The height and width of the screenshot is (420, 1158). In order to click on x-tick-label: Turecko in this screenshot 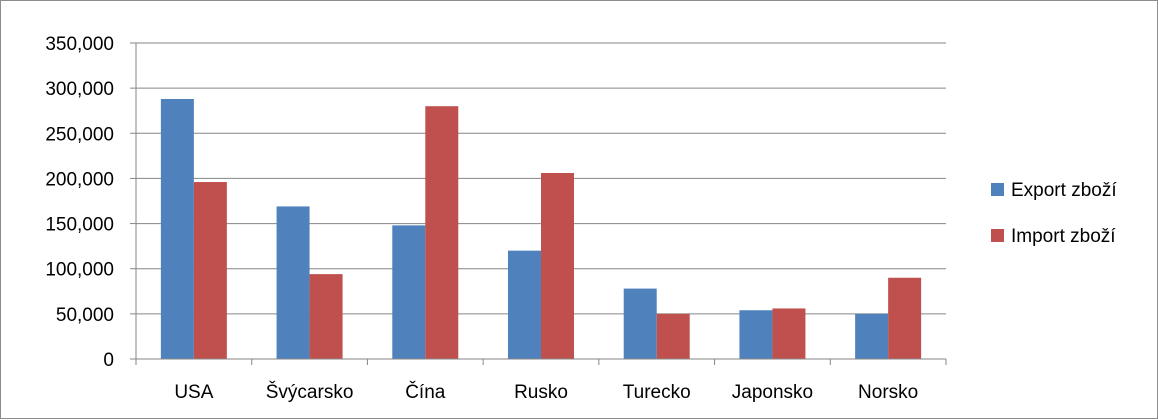, I will do `click(657, 392)`.